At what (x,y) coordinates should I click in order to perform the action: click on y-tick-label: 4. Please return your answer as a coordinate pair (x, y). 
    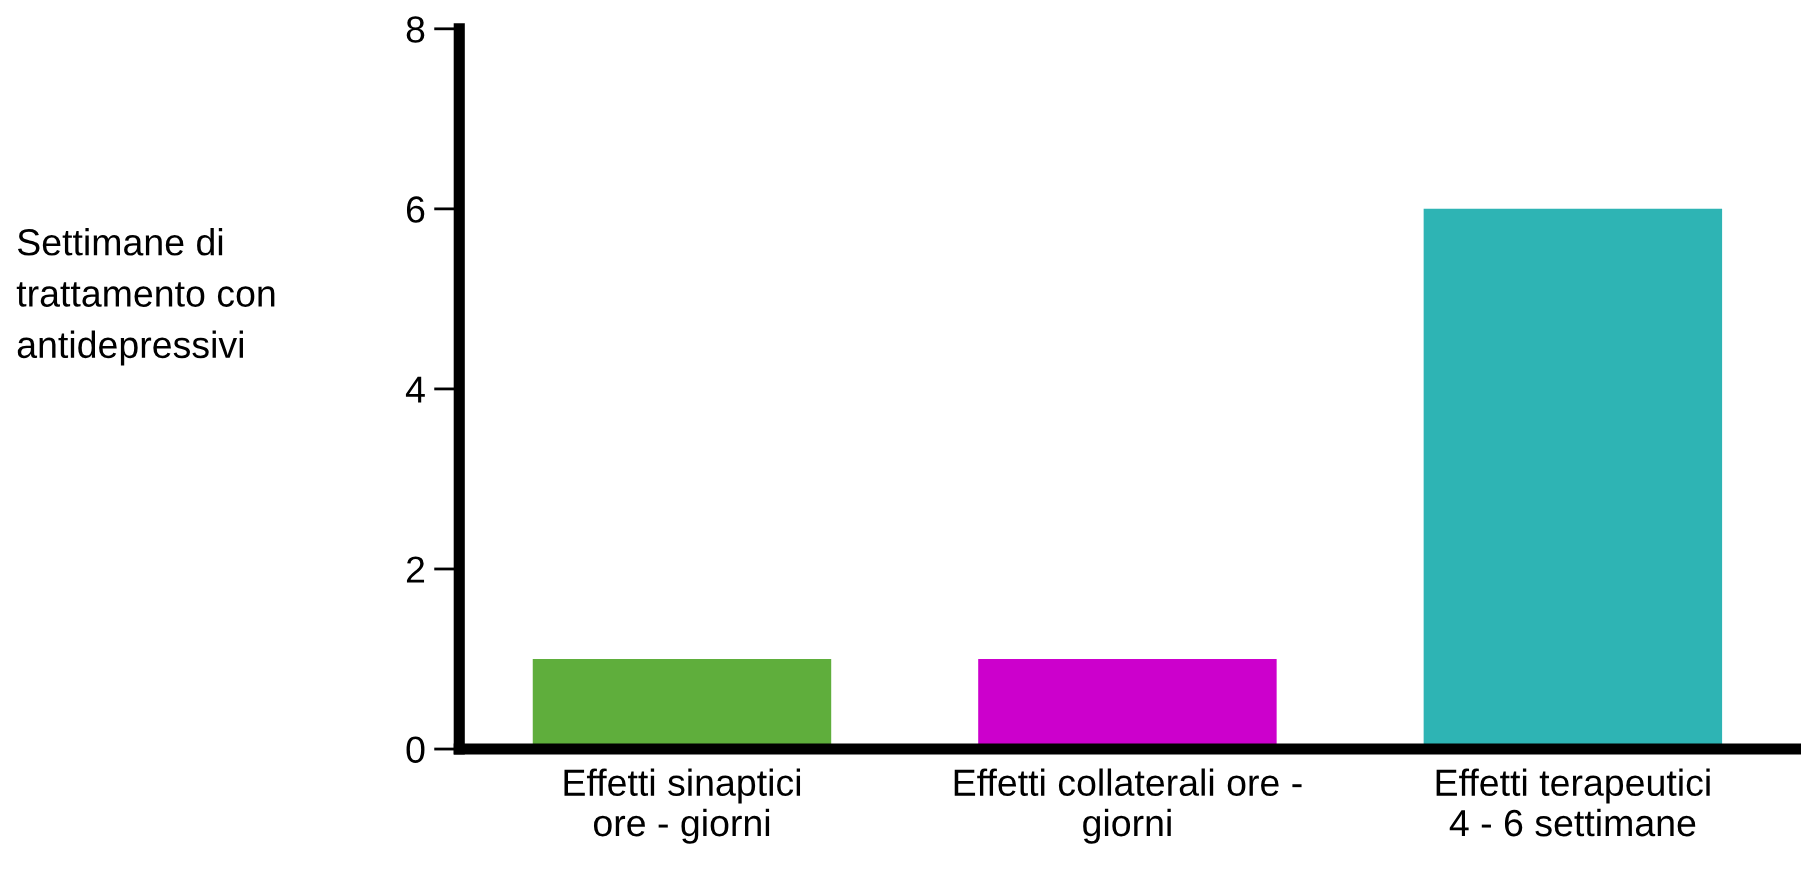
    Looking at the image, I should click on (415, 389).